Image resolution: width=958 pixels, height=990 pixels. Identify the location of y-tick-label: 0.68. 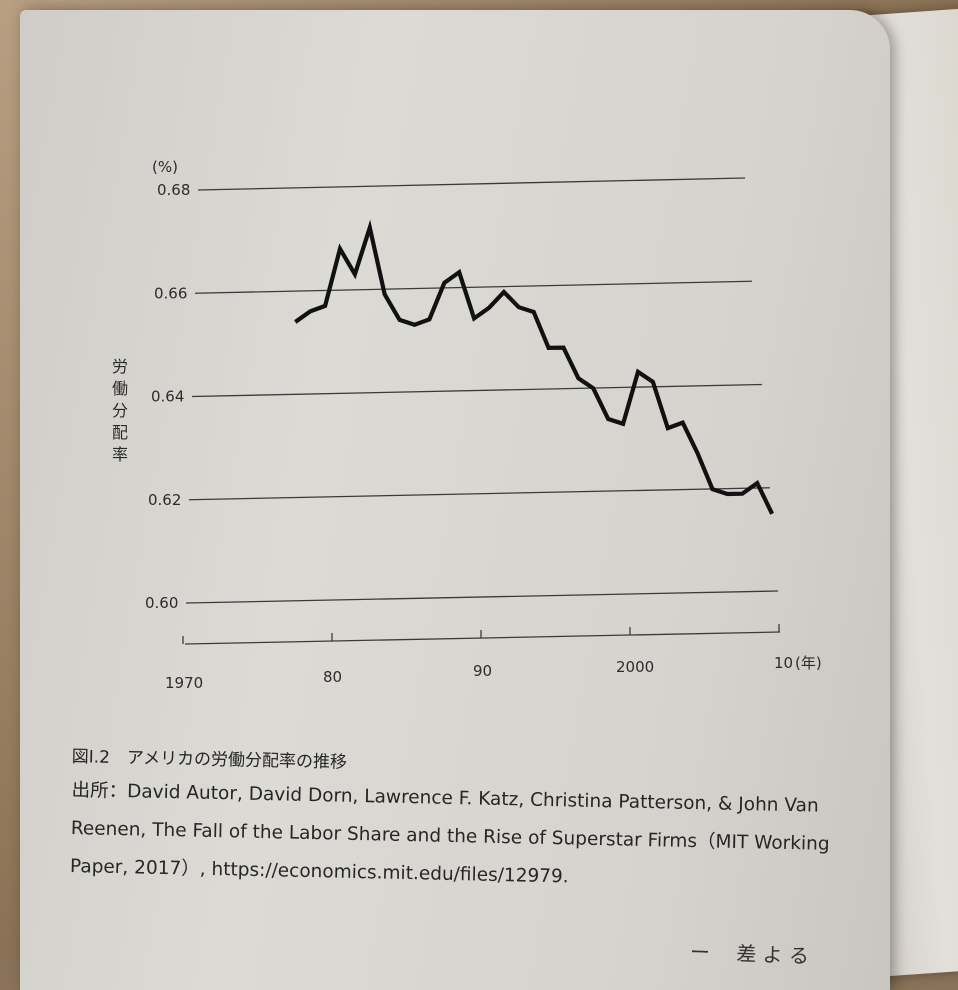
(173, 190).